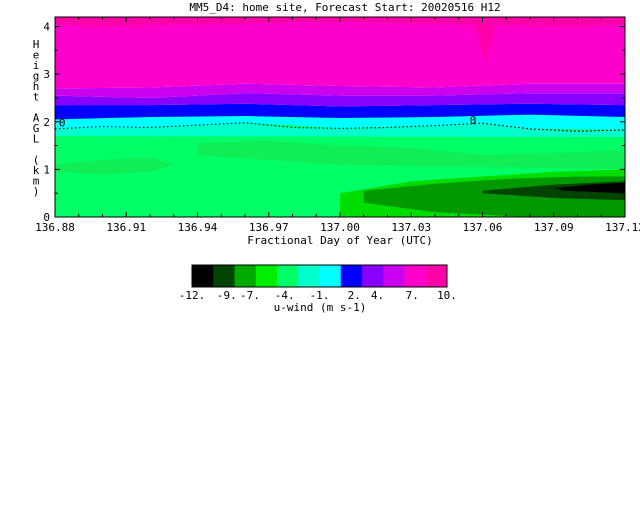 This screenshot has width=640, height=512. I want to click on colorbar-tick-label: -1., so click(320, 295).